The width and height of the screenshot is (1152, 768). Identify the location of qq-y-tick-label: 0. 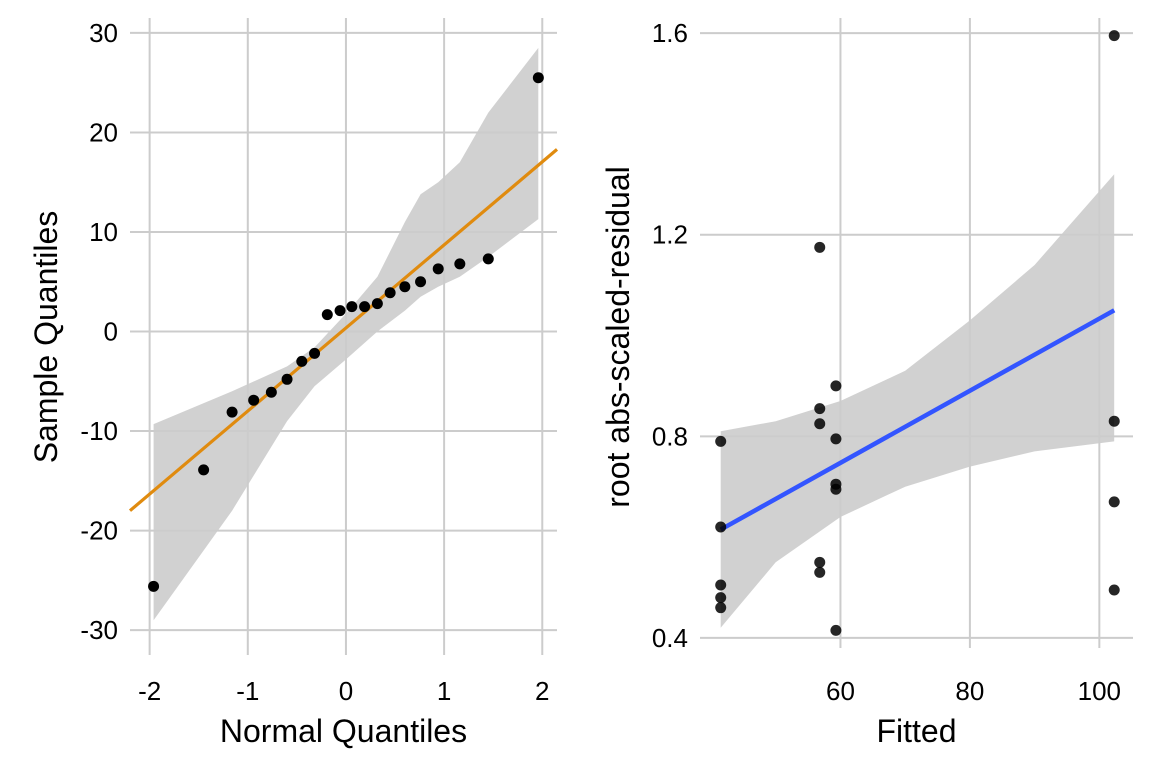
(111, 332).